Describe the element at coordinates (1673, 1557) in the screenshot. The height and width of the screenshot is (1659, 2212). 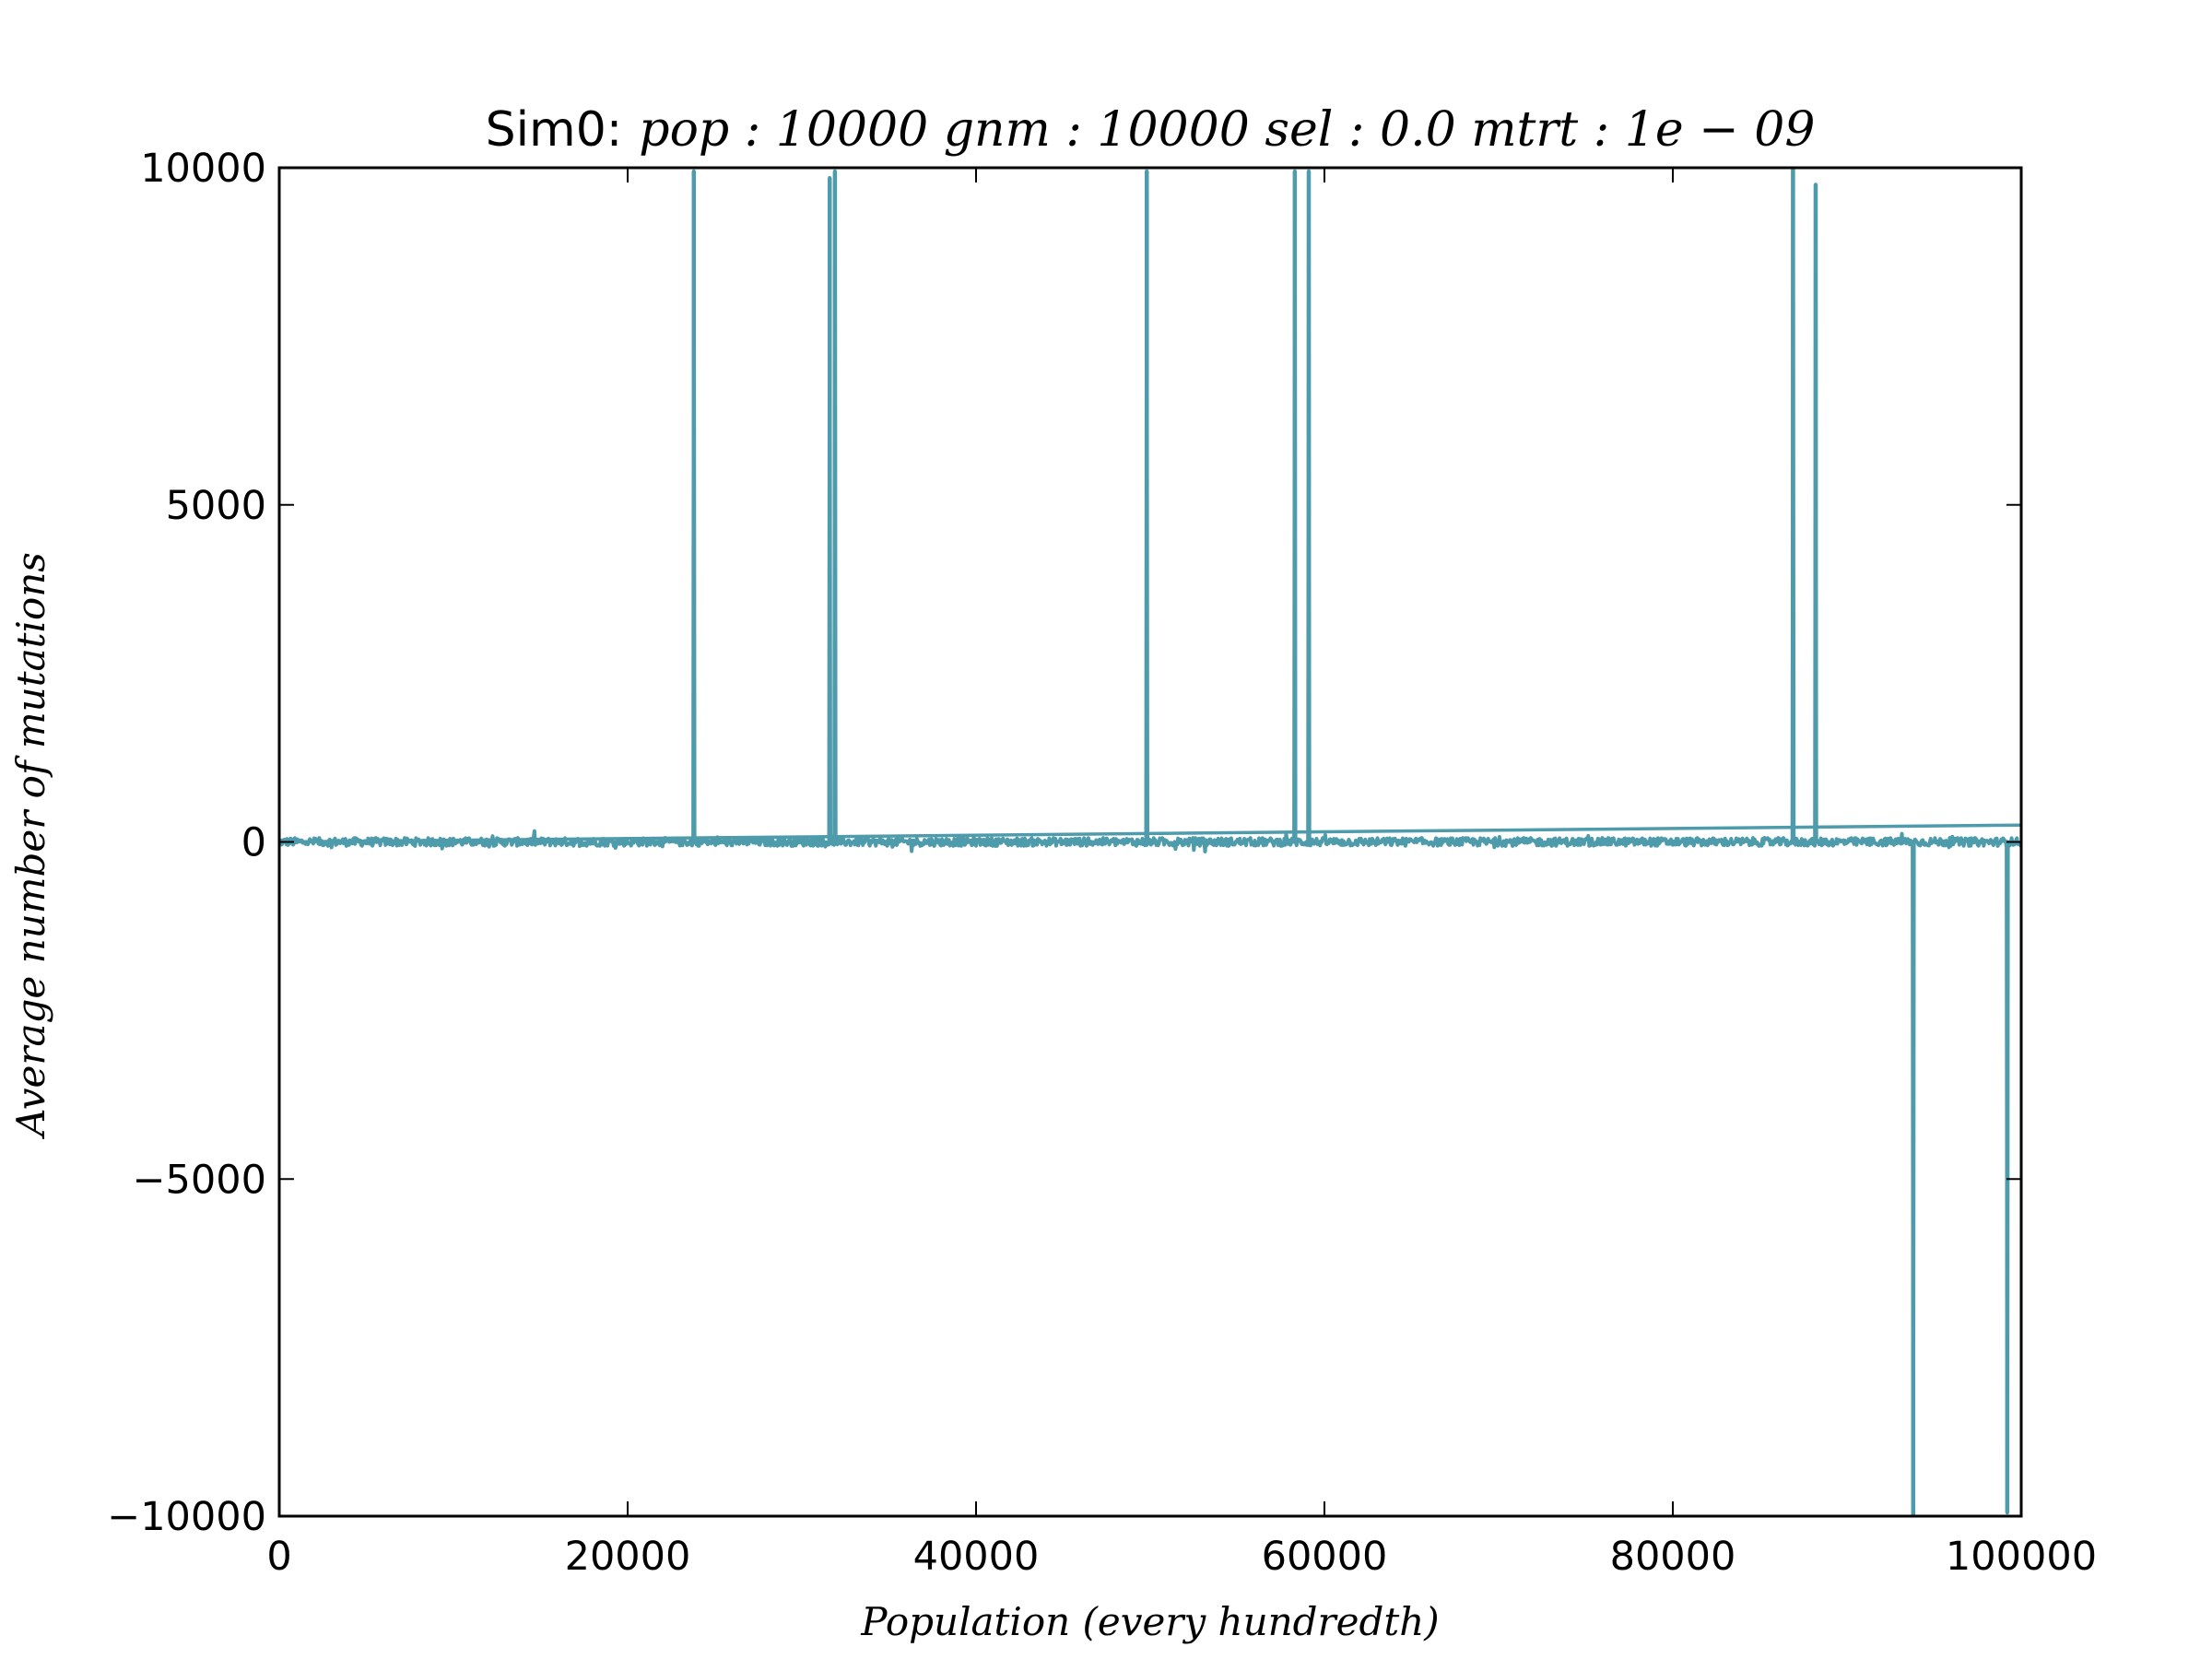
I see `x-tick-label-4: 80000` at that location.